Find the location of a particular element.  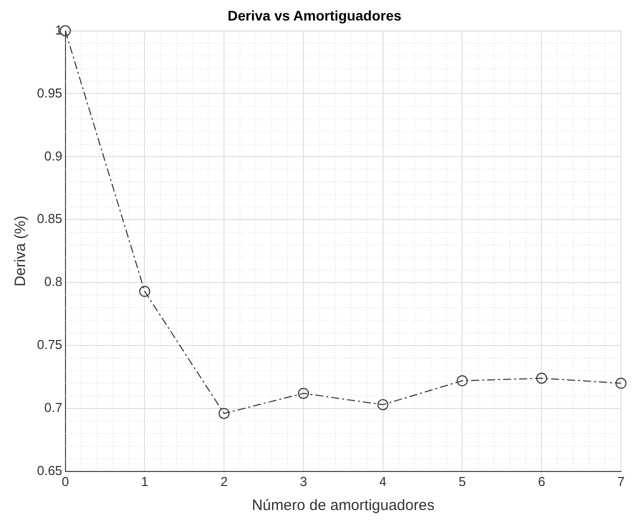

y-tick-label: 0.85 is located at coordinates (49, 218).